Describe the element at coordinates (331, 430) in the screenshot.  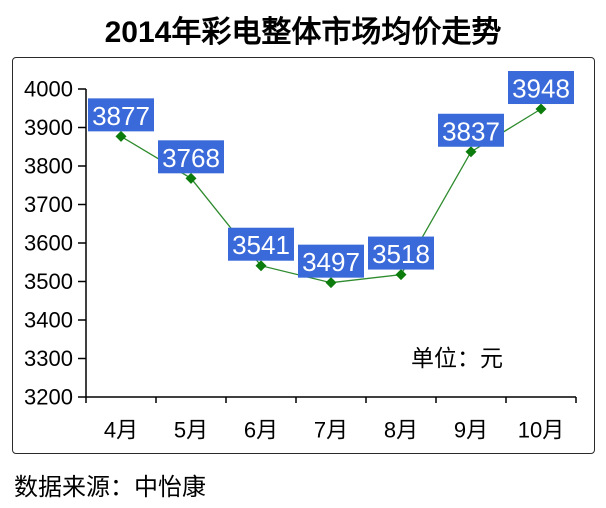
I see `x-tick-label: 7月` at that location.